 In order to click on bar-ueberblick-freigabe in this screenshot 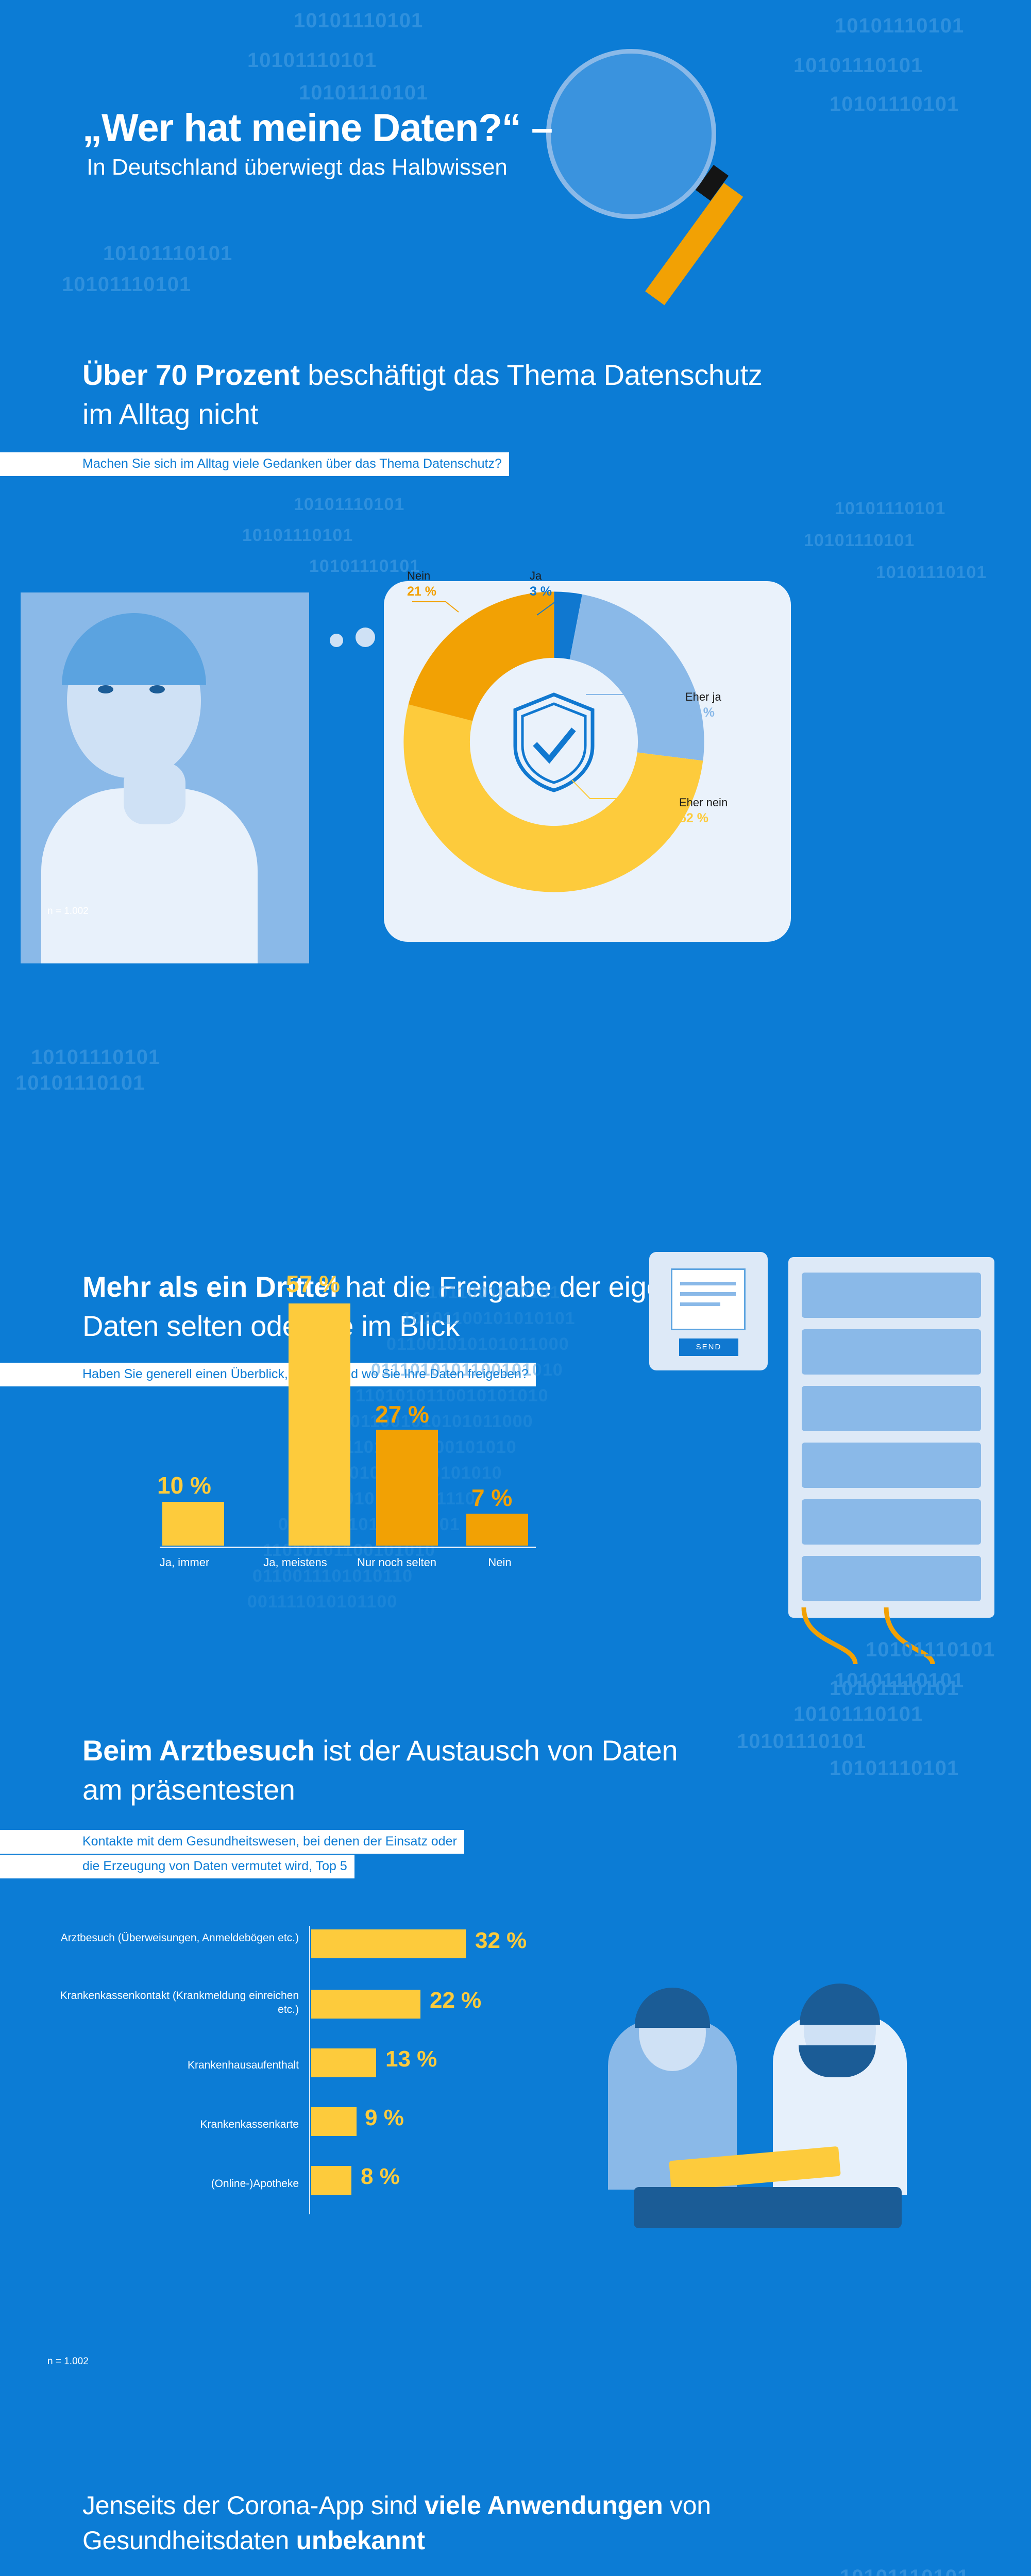, I will do `click(340, 1417)`.